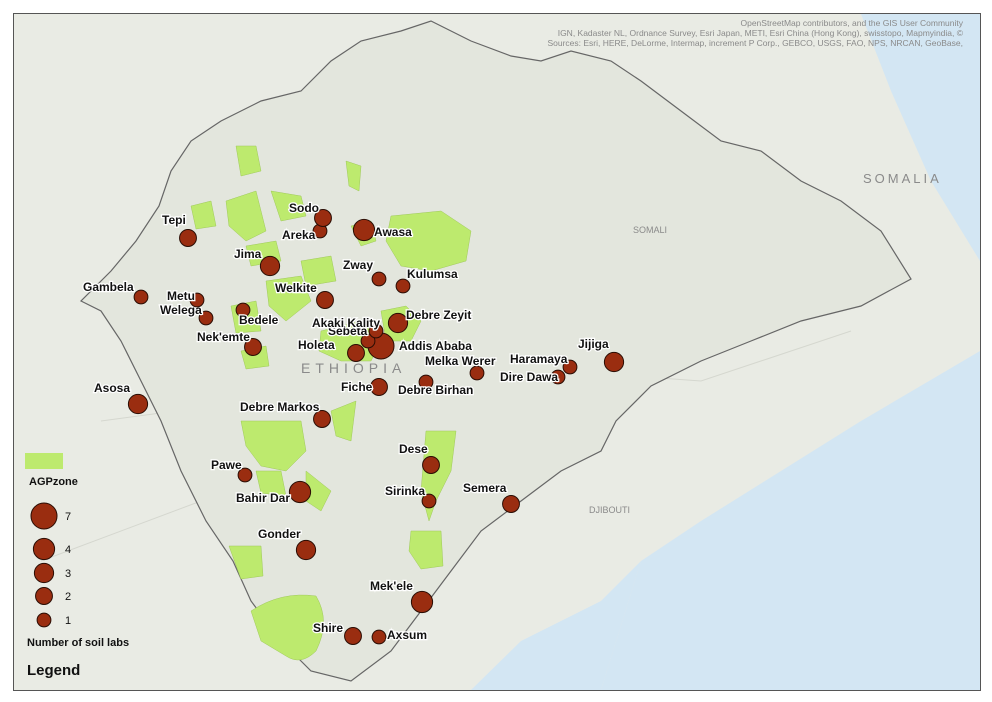  Describe the element at coordinates (379, 279) in the screenshot. I see `lab-marker-zway` at that location.